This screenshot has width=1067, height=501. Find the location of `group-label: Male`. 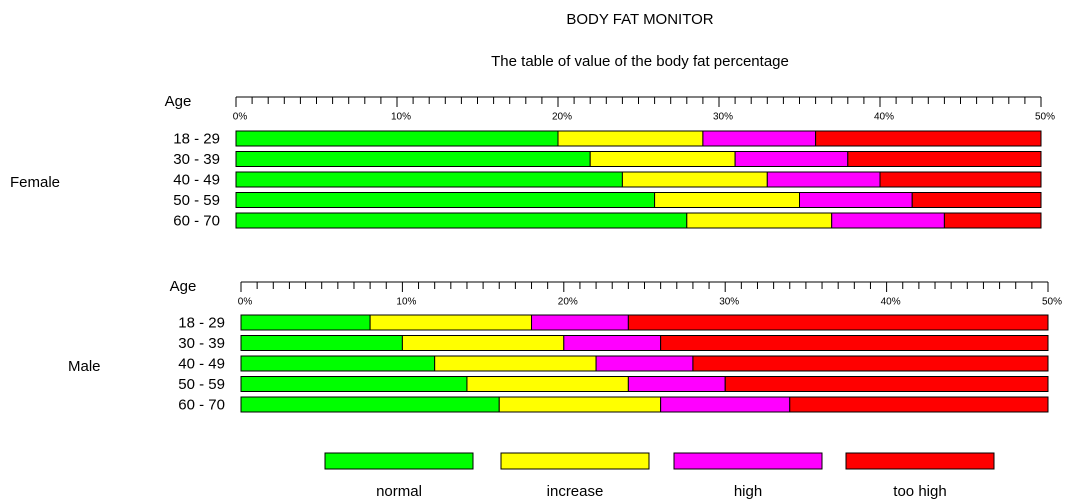

group-label: Male is located at coordinates (84, 366).